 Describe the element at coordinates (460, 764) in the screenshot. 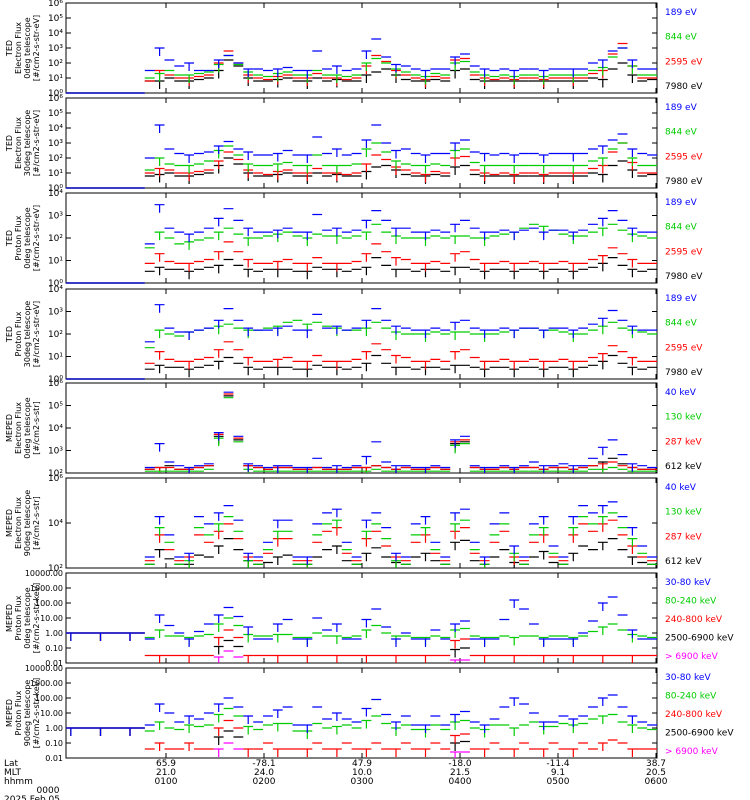

I see `lat-tick-label: -18.0` at that location.